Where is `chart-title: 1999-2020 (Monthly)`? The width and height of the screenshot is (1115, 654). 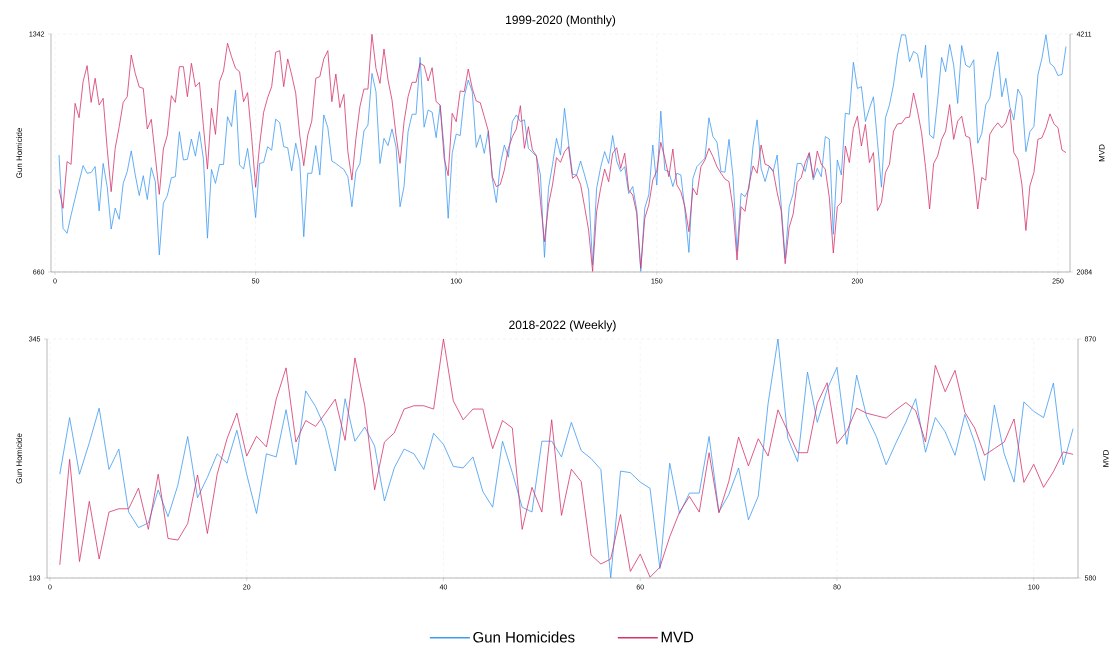
chart-title: 1999-2020 (Monthly) is located at coordinates (561, 21).